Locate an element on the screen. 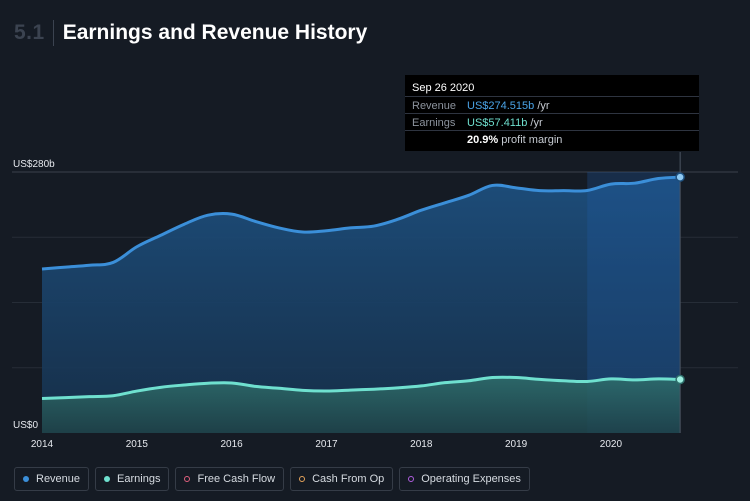  legend-label-earnings: Earnings is located at coordinates (139, 479).